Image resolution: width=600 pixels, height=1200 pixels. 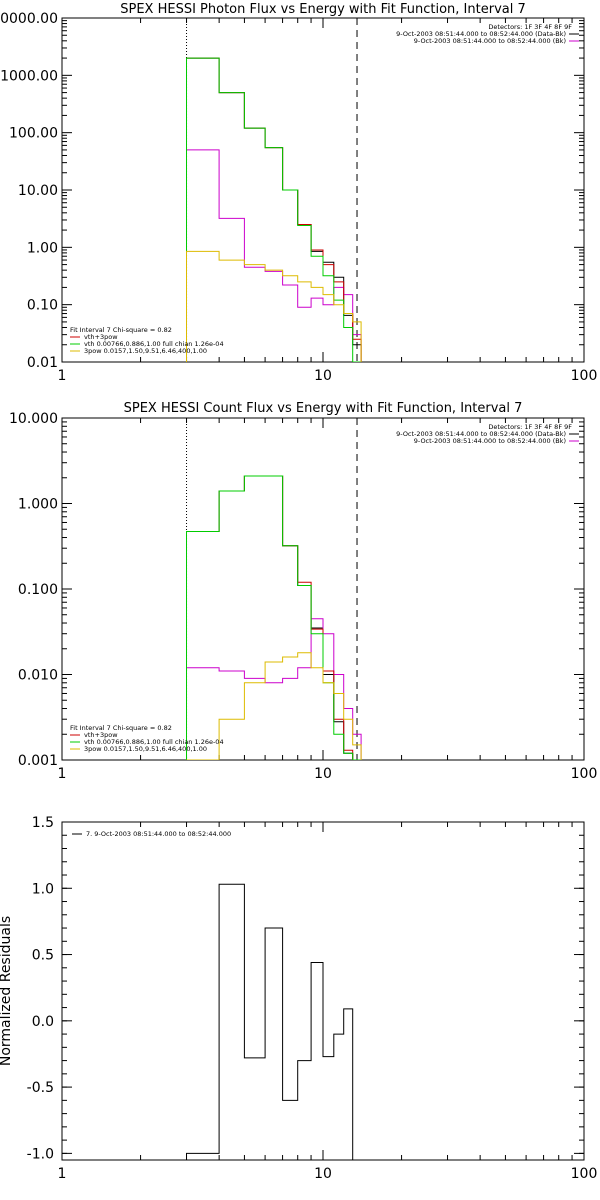 I want to click on y-tick-label: 1.00, so click(x=42, y=248).